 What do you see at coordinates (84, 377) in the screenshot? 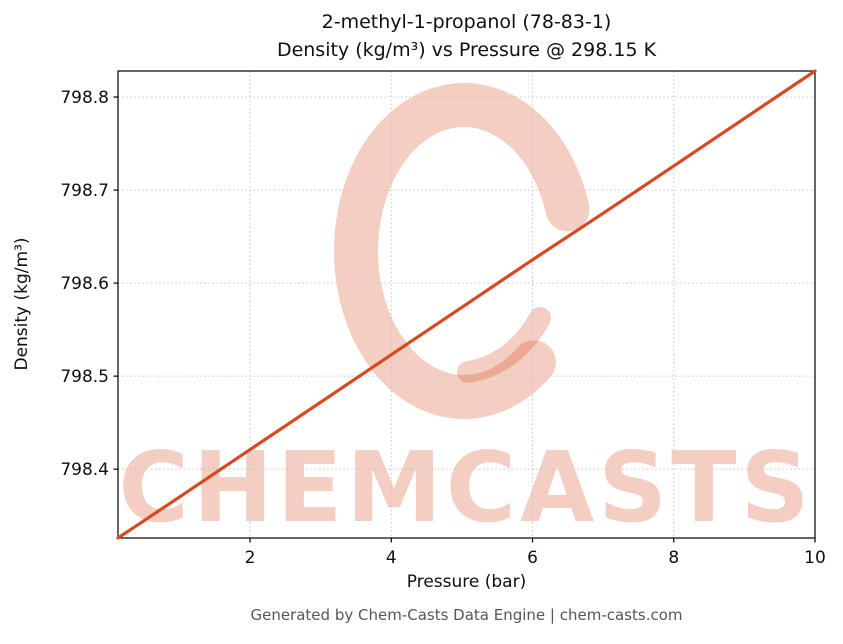
I see `y-tick-label: 798.5` at bounding box center [84, 377].